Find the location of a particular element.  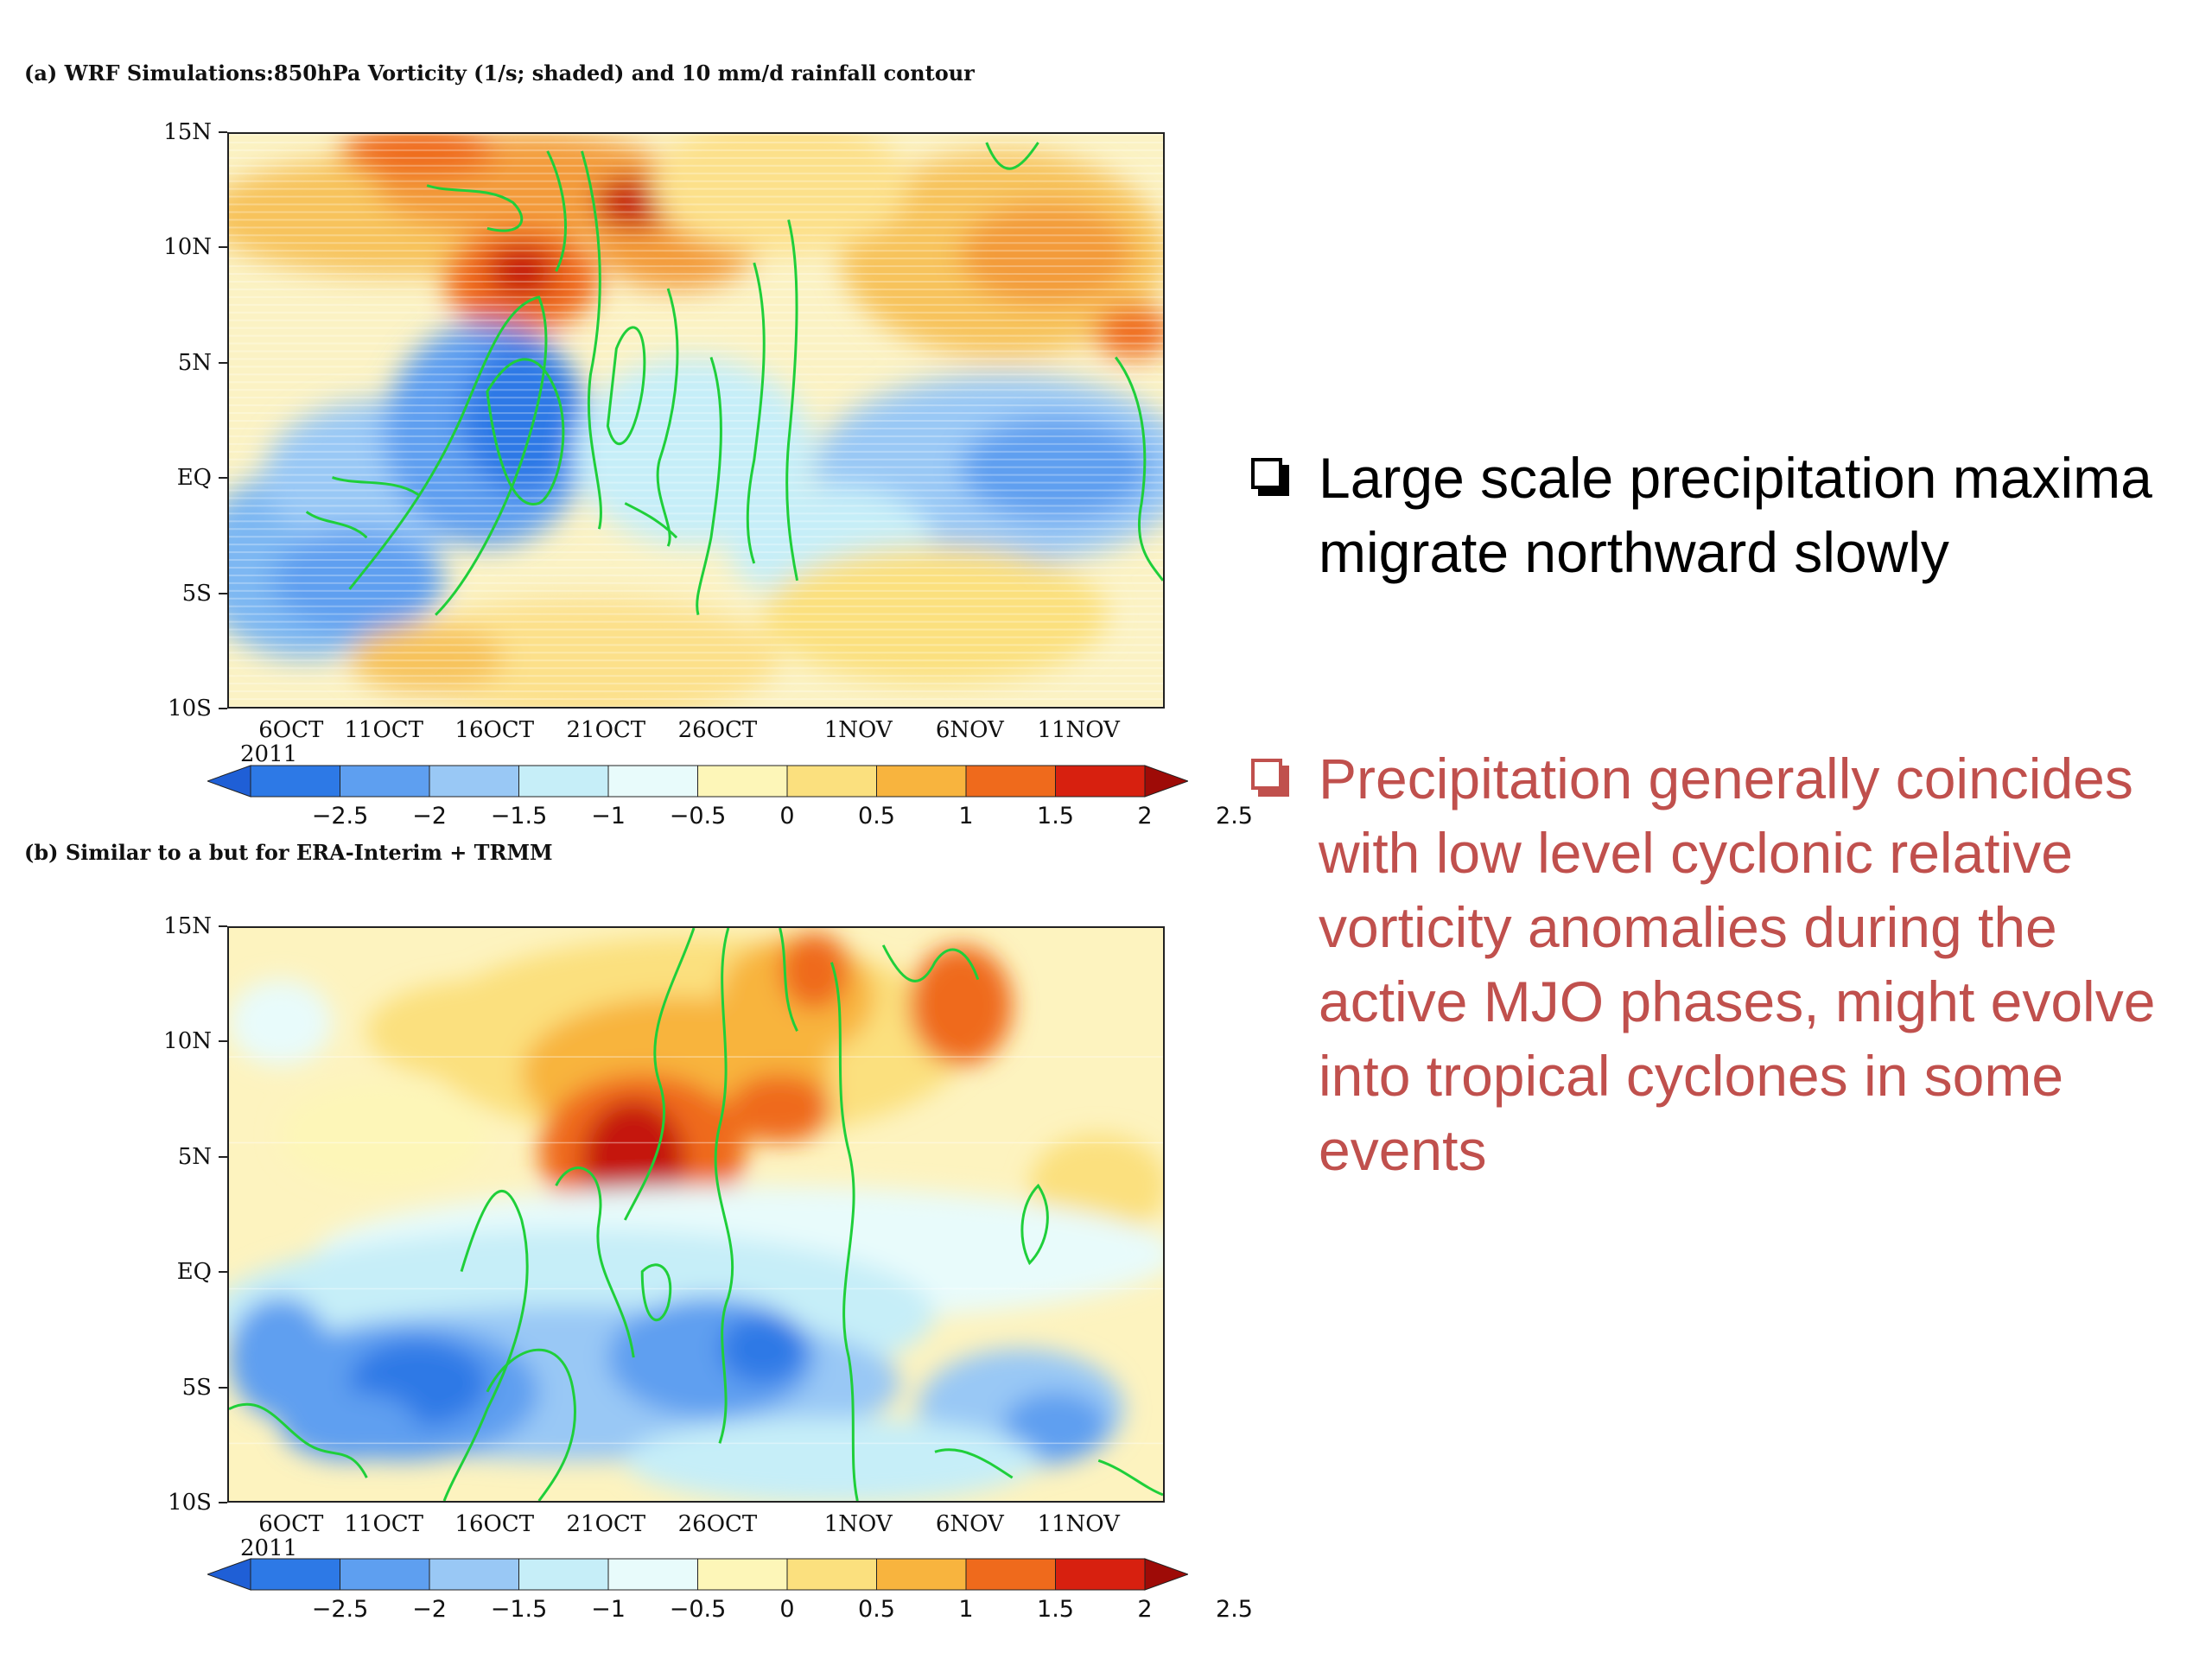

panel-b-field is located at coordinates (696, 1214).